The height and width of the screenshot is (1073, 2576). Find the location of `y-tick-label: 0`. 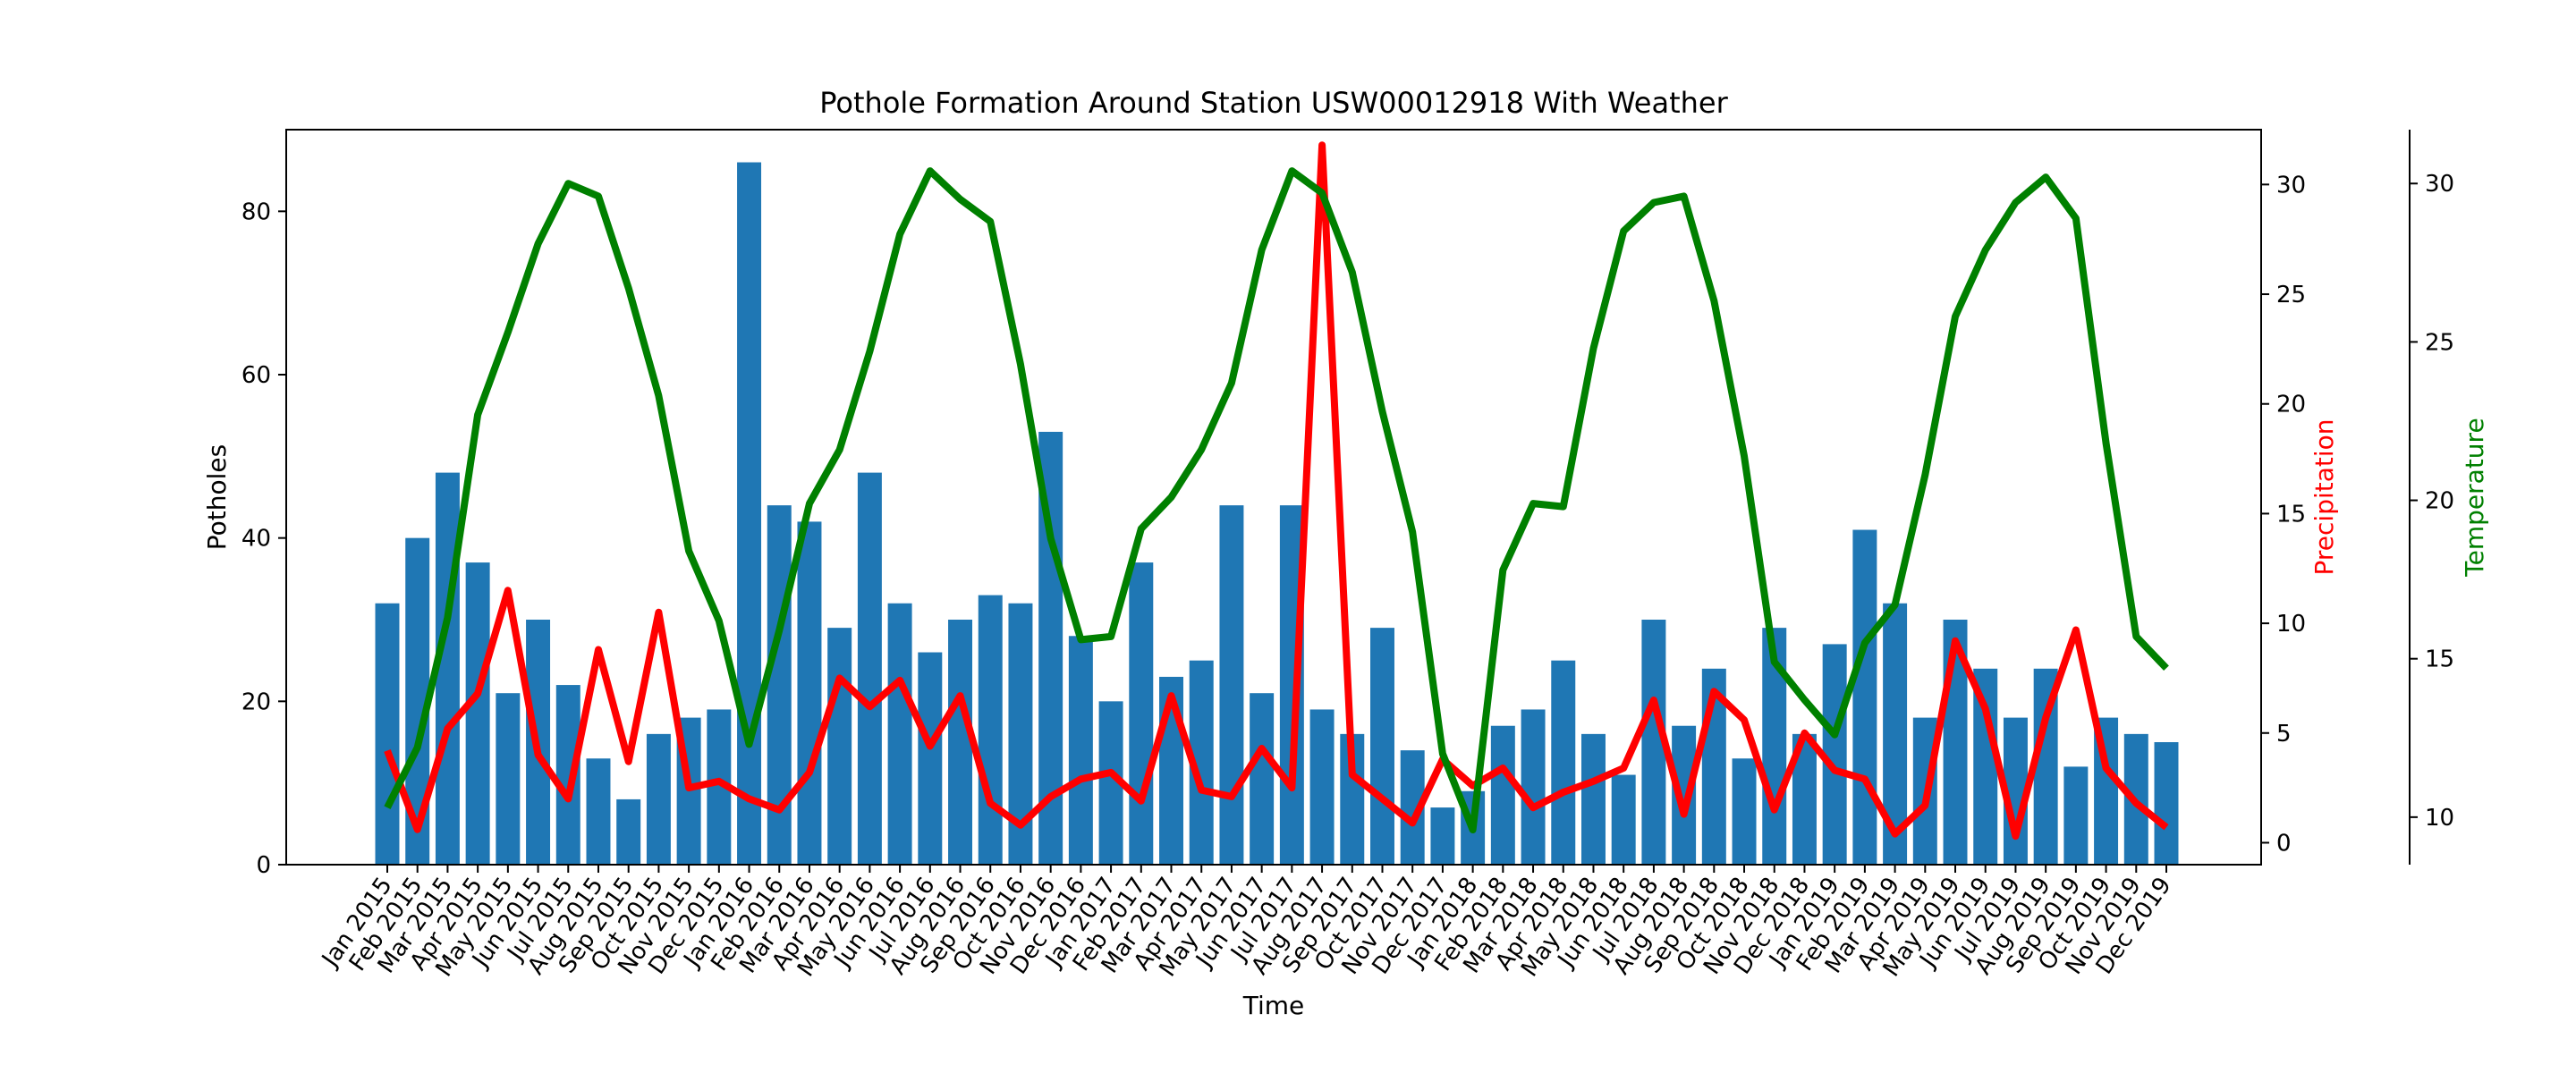

y-tick-label: 0 is located at coordinates (263, 865).